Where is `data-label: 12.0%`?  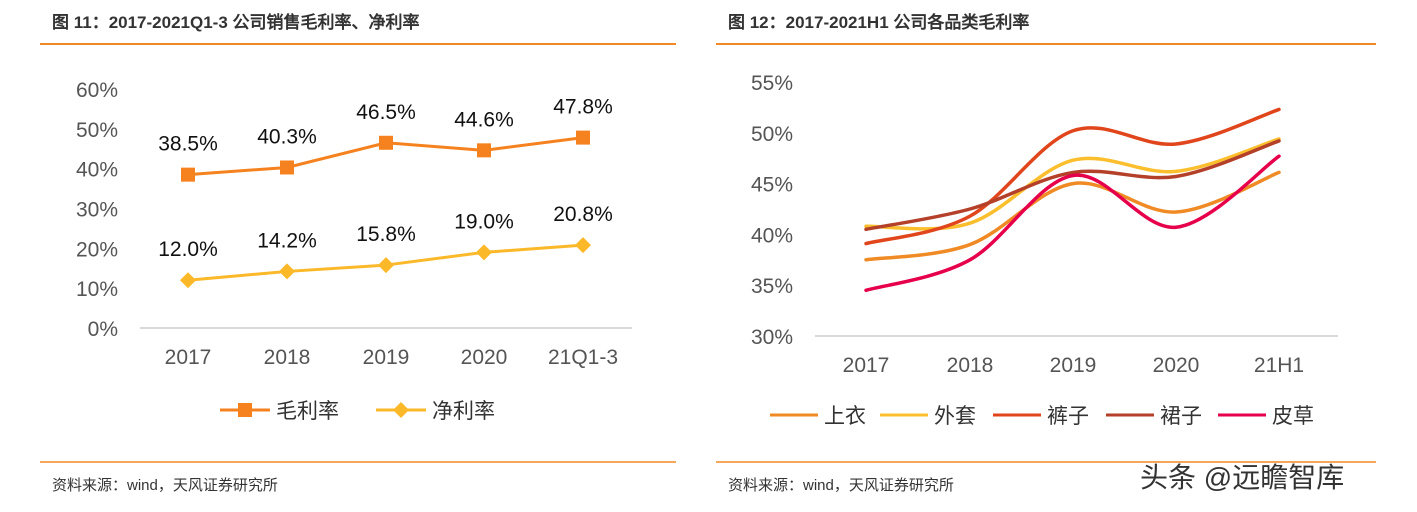
data-label: 12.0% is located at coordinates (188, 249).